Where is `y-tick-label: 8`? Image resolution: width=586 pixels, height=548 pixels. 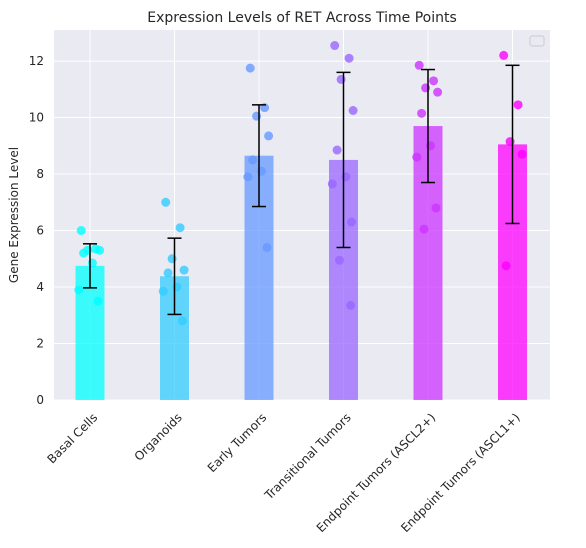 y-tick-label: 8 is located at coordinates (40, 174).